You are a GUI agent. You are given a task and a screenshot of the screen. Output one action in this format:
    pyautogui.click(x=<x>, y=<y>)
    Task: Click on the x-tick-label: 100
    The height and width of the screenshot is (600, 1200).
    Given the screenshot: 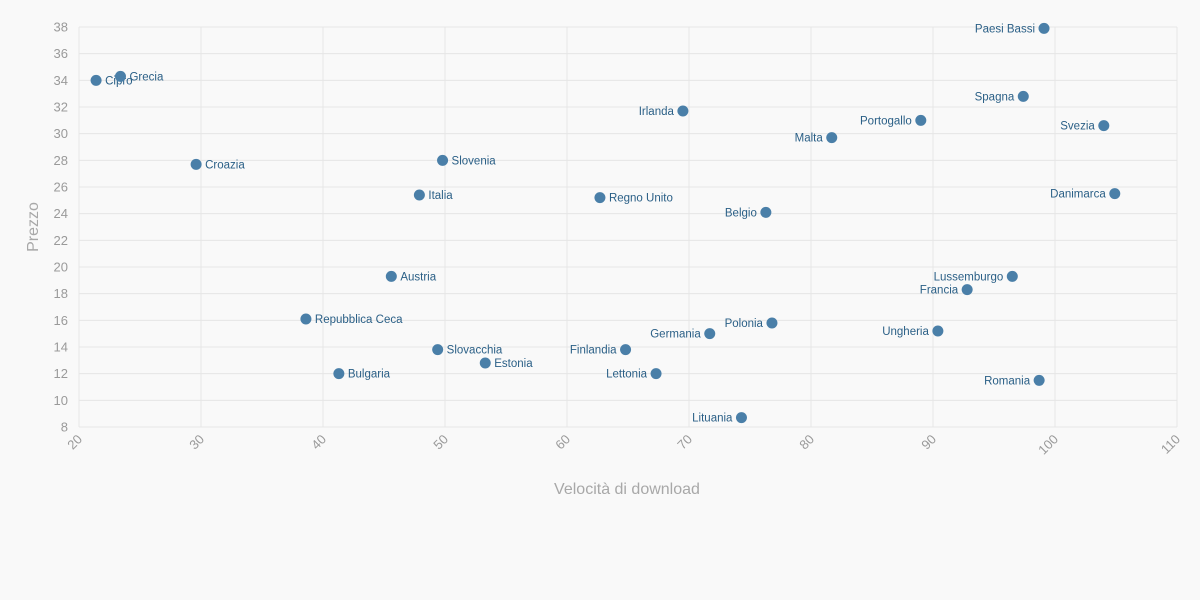 What is the action you would take?
    pyautogui.click(x=1048, y=445)
    